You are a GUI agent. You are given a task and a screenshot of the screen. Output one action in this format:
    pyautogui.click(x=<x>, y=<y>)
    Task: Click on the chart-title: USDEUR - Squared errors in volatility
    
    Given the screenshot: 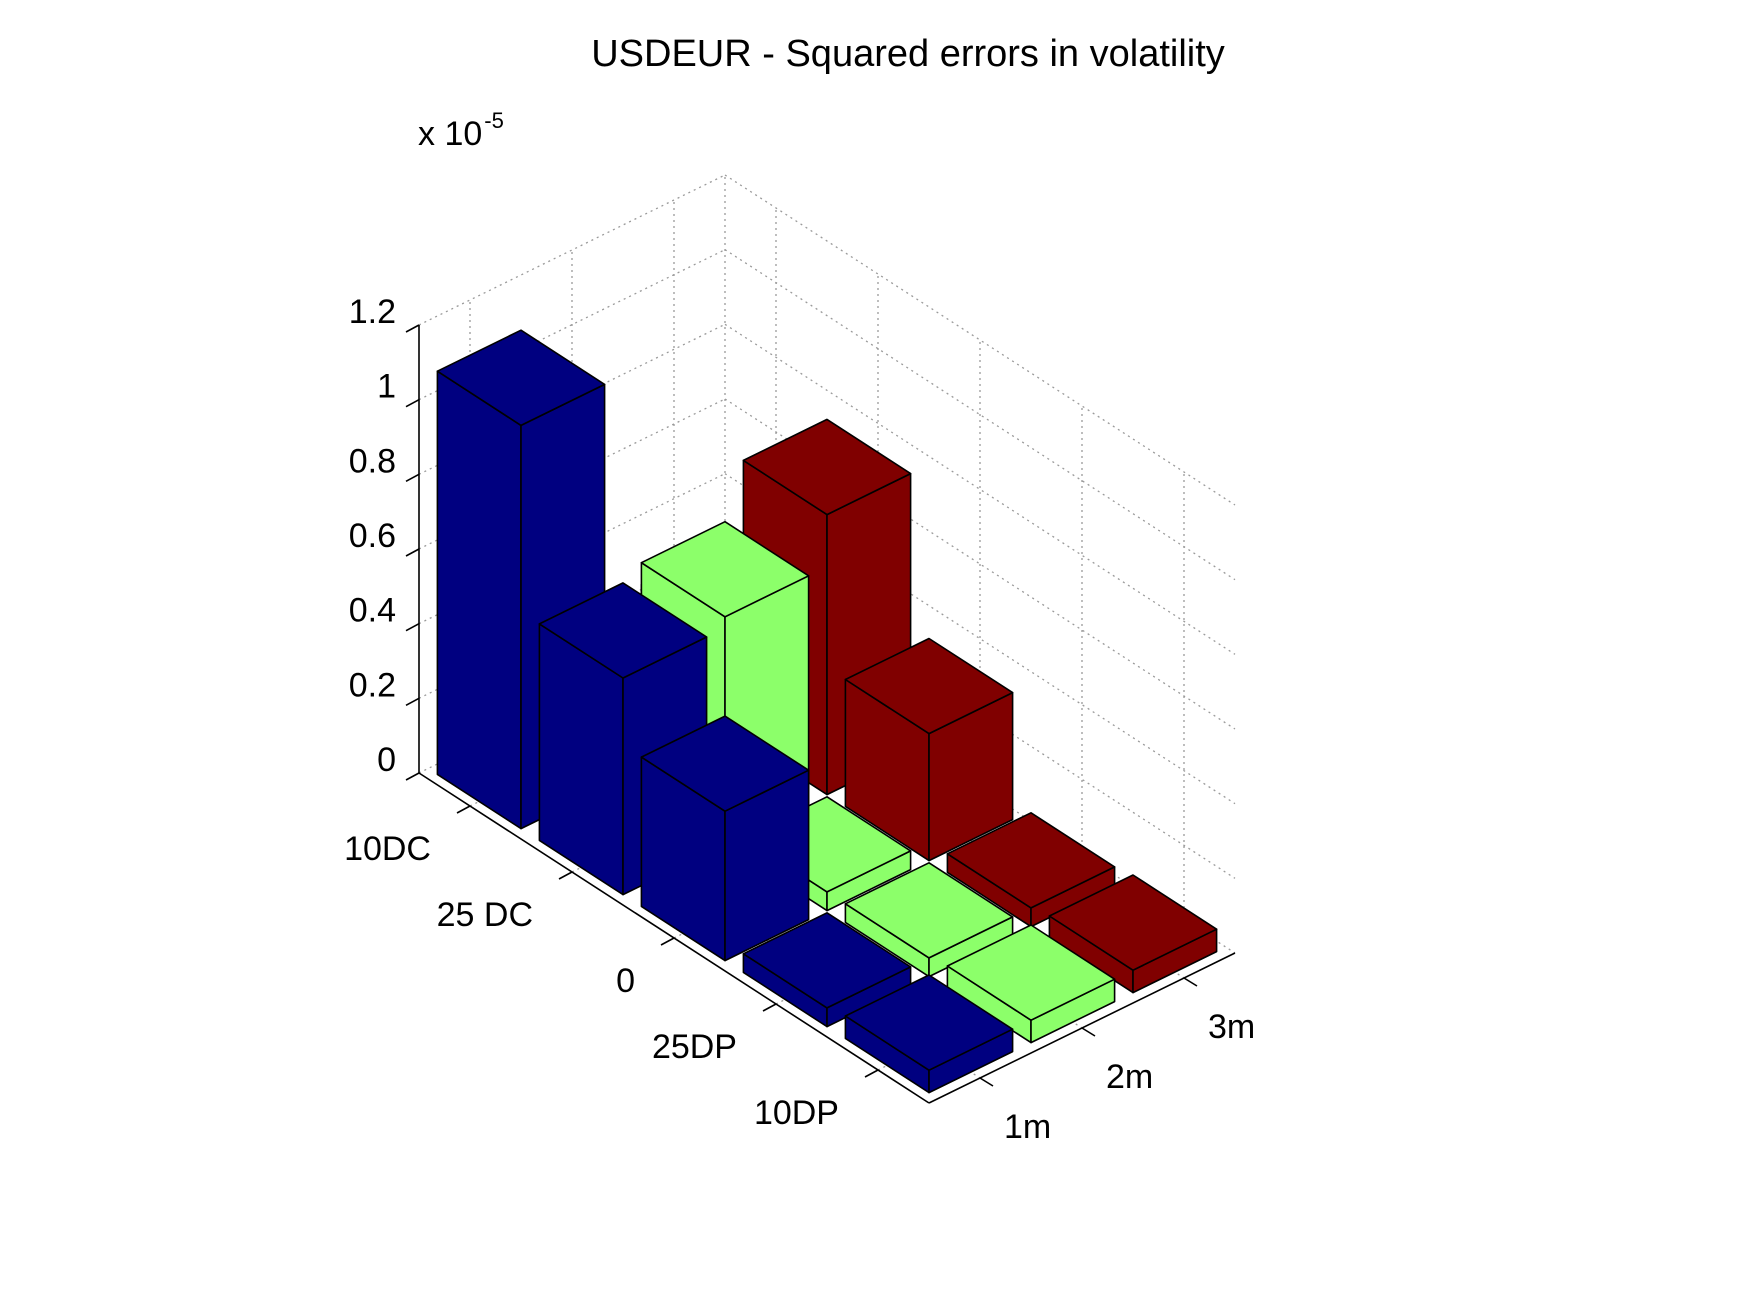 What is the action you would take?
    pyautogui.click(x=908, y=54)
    